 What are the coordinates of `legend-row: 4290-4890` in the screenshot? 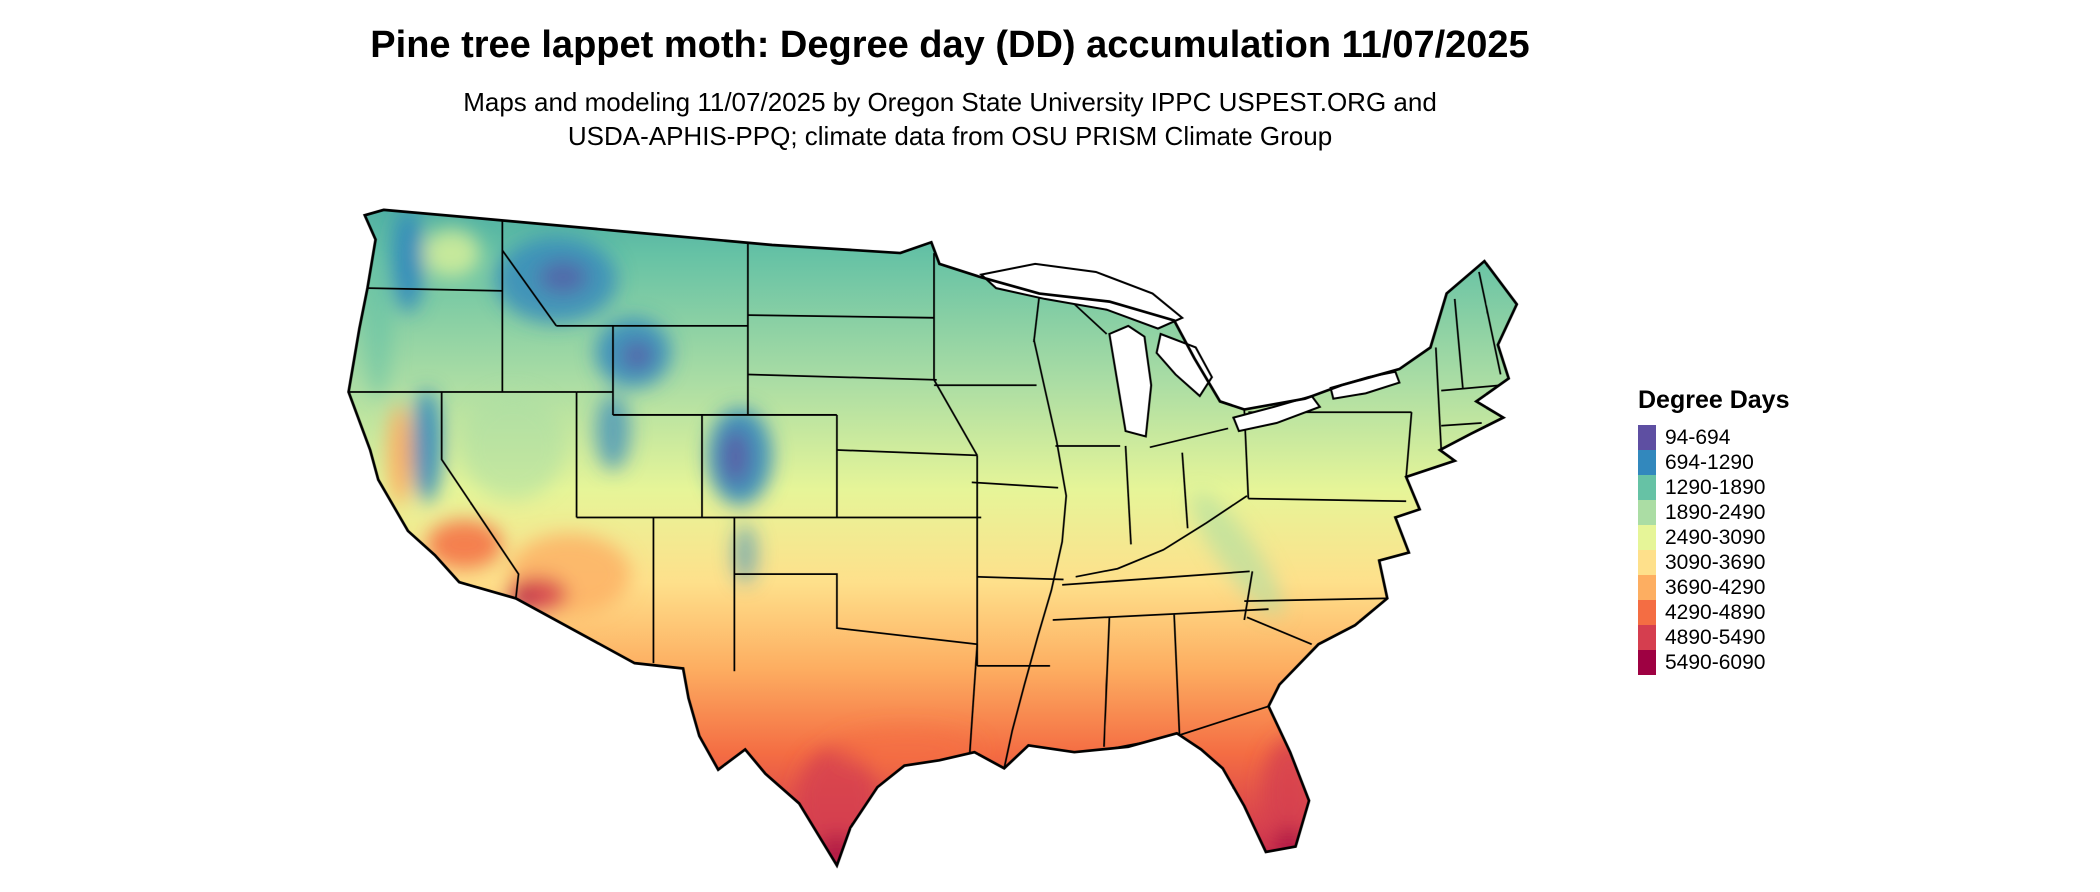 It's located at (1713, 612).